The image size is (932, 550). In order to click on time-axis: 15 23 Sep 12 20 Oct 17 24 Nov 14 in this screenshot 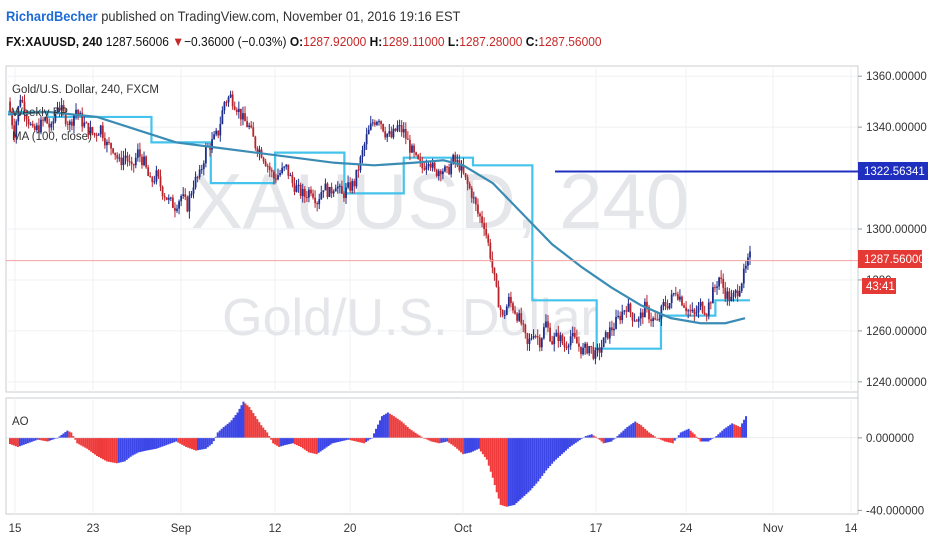, I will do `click(433, 529)`.